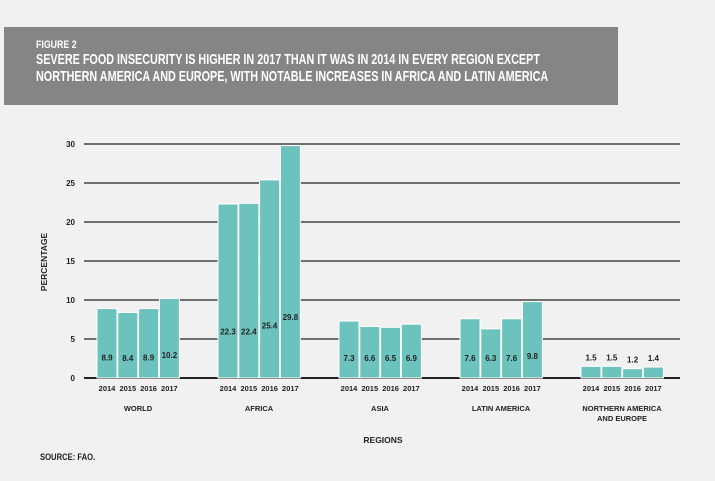  What do you see at coordinates (128, 358) in the screenshot?
I see `data-label: 8.4` at bounding box center [128, 358].